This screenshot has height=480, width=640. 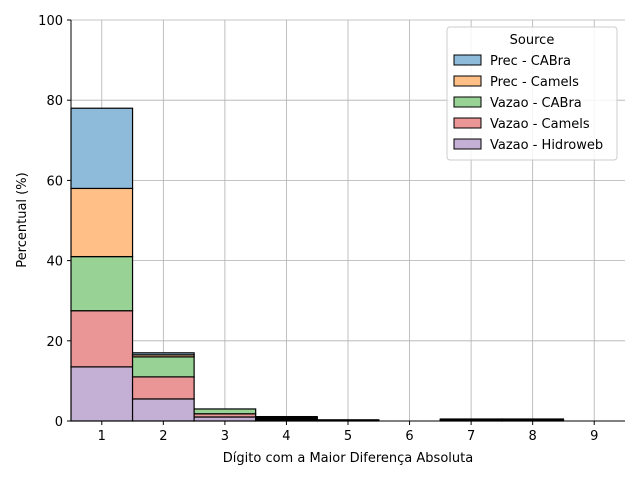 I want to click on y-tick-label: 40, so click(x=54, y=262).